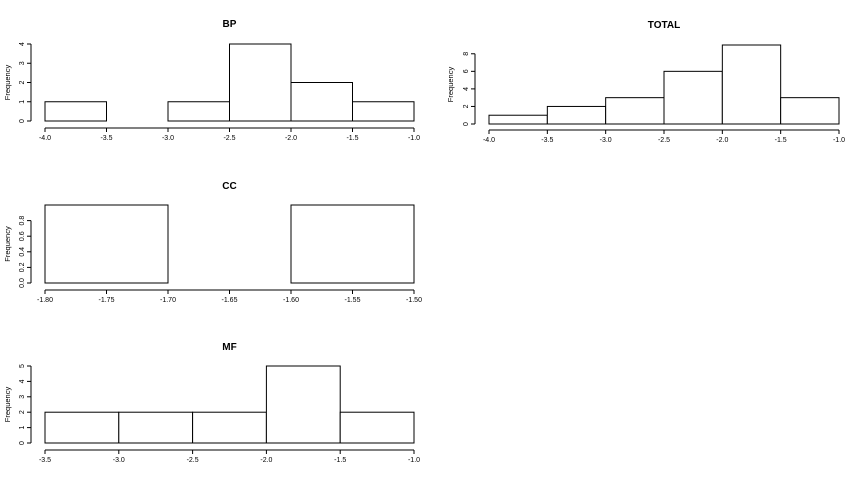 This screenshot has width=866, height=494. What do you see at coordinates (466, 54) in the screenshot?
I see `y-tick-label: 8` at bounding box center [466, 54].